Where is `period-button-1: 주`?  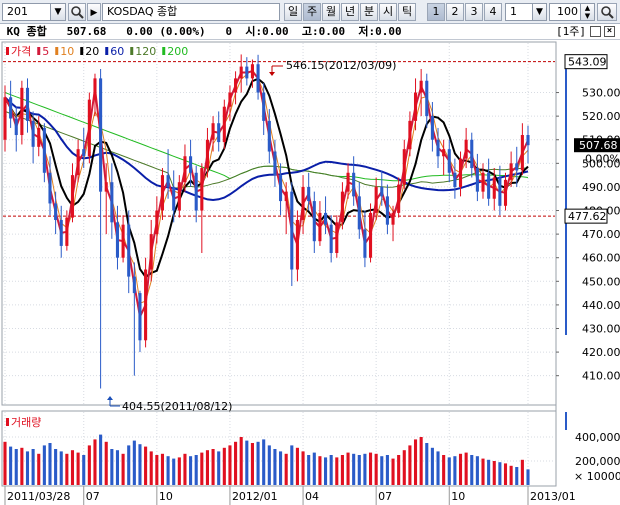 period-button-1: 주 is located at coordinates (312, 12).